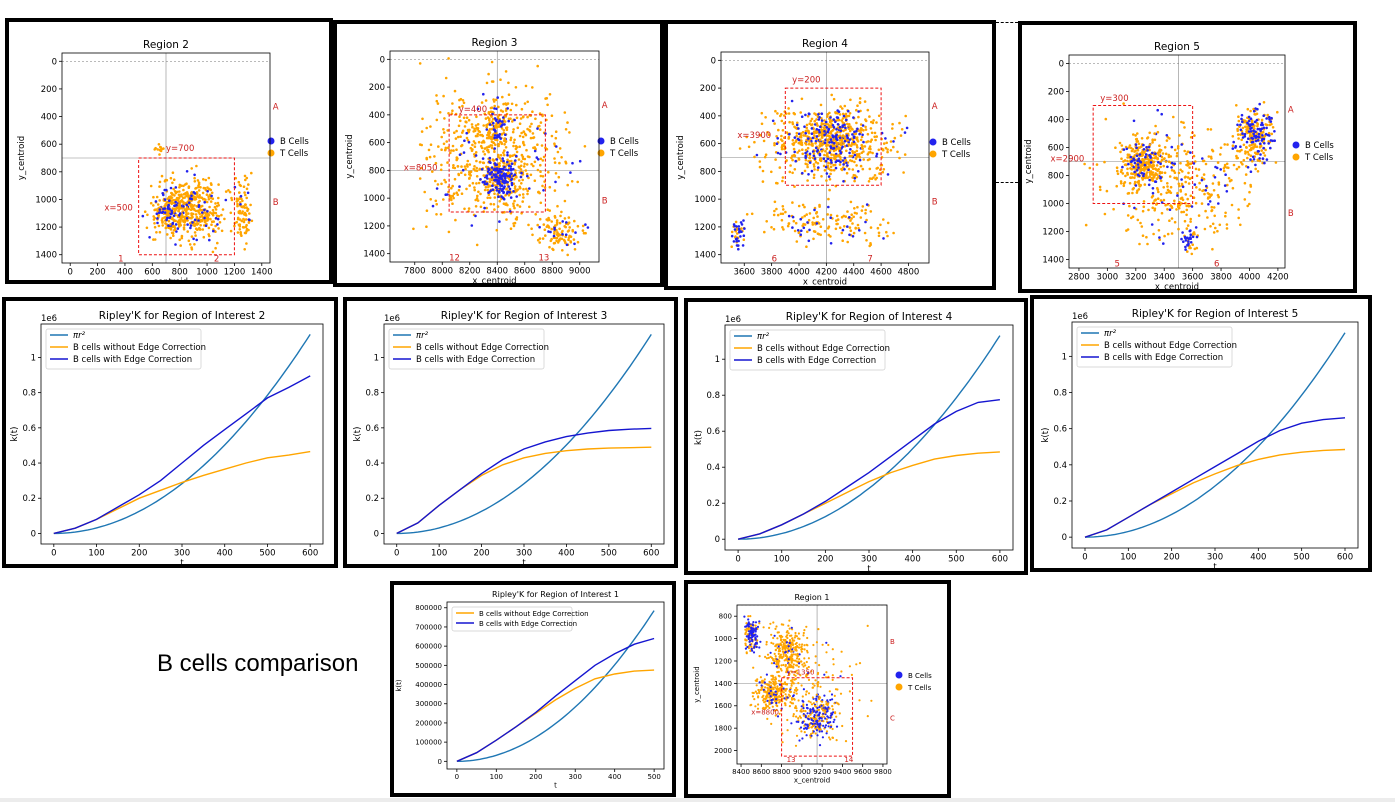 This screenshot has width=1395, height=802. Describe the element at coordinates (883, 772) in the screenshot. I see `x-tick-label: 9800` at that location.